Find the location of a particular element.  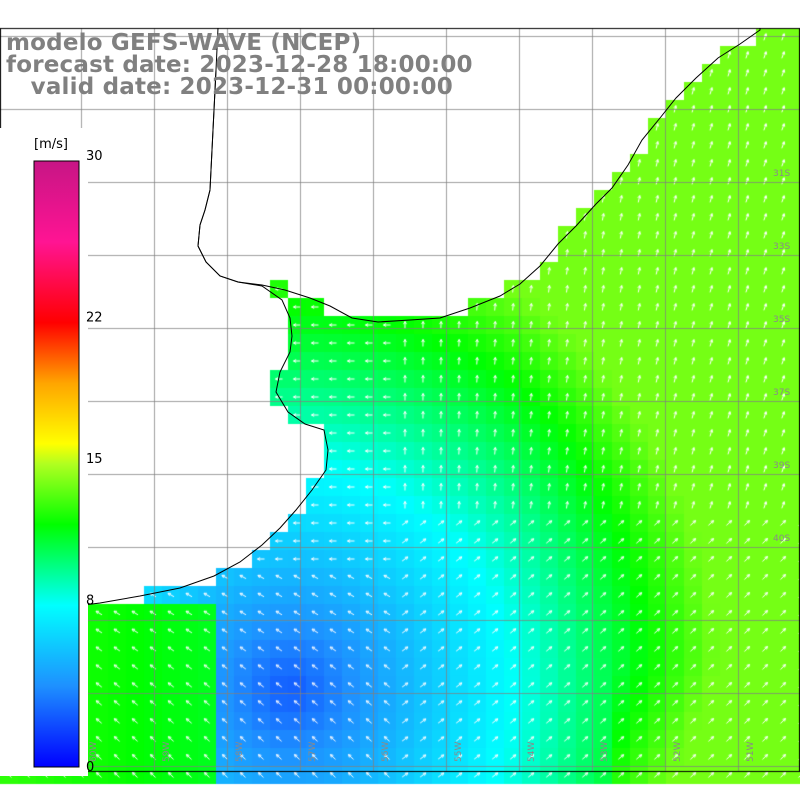

lat-label: 39S is located at coordinates (781, 466).